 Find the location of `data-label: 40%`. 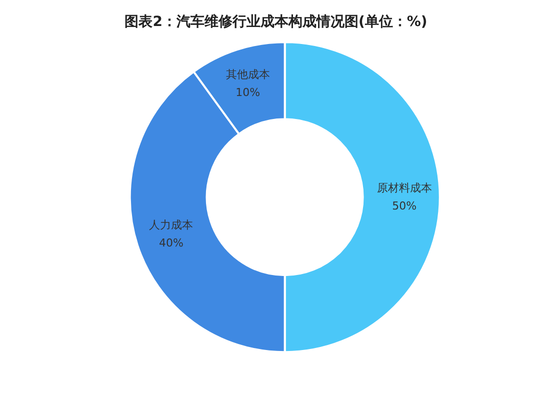

data-label: 40% is located at coordinates (171, 243).